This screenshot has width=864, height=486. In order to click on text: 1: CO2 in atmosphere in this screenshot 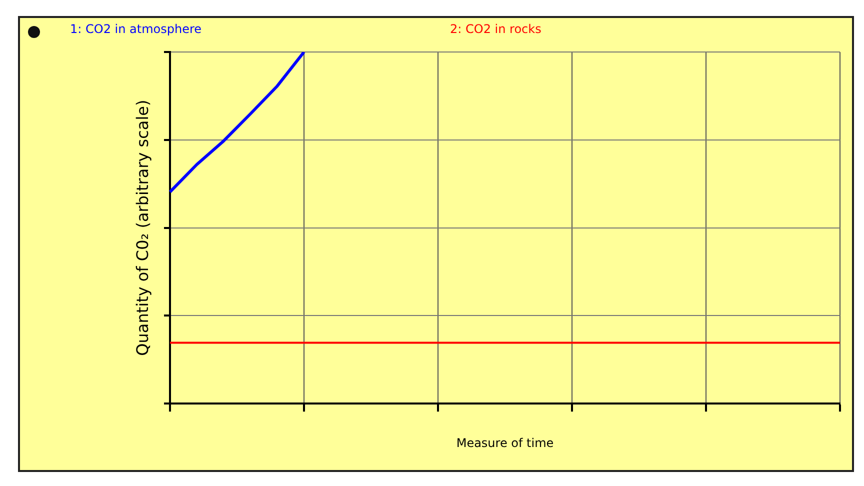, I will do `click(136, 29)`.